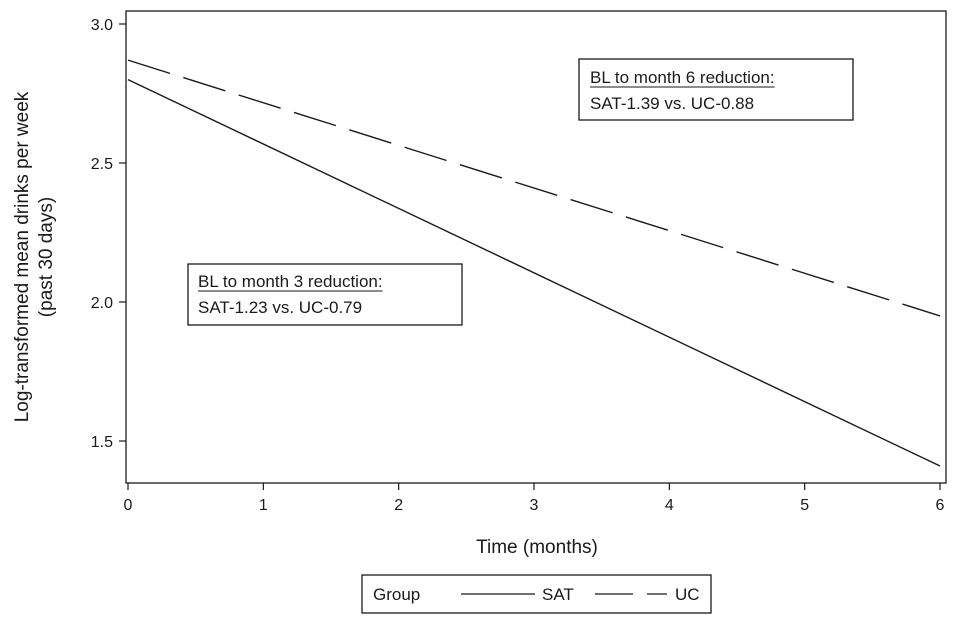 The height and width of the screenshot is (625, 960). Describe the element at coordinates (534, 505) in the screenshot. I see `x-tick-label-3: 3` at that location.